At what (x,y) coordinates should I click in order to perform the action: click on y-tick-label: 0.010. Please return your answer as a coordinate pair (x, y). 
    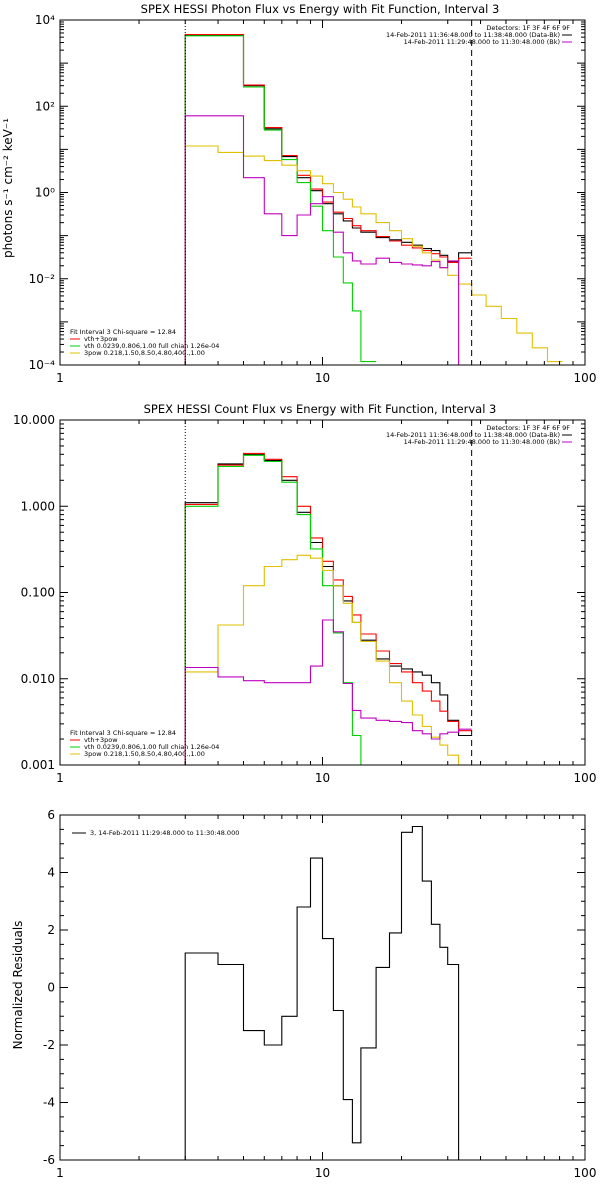
    Looking at the image, I should click on (38, 679).